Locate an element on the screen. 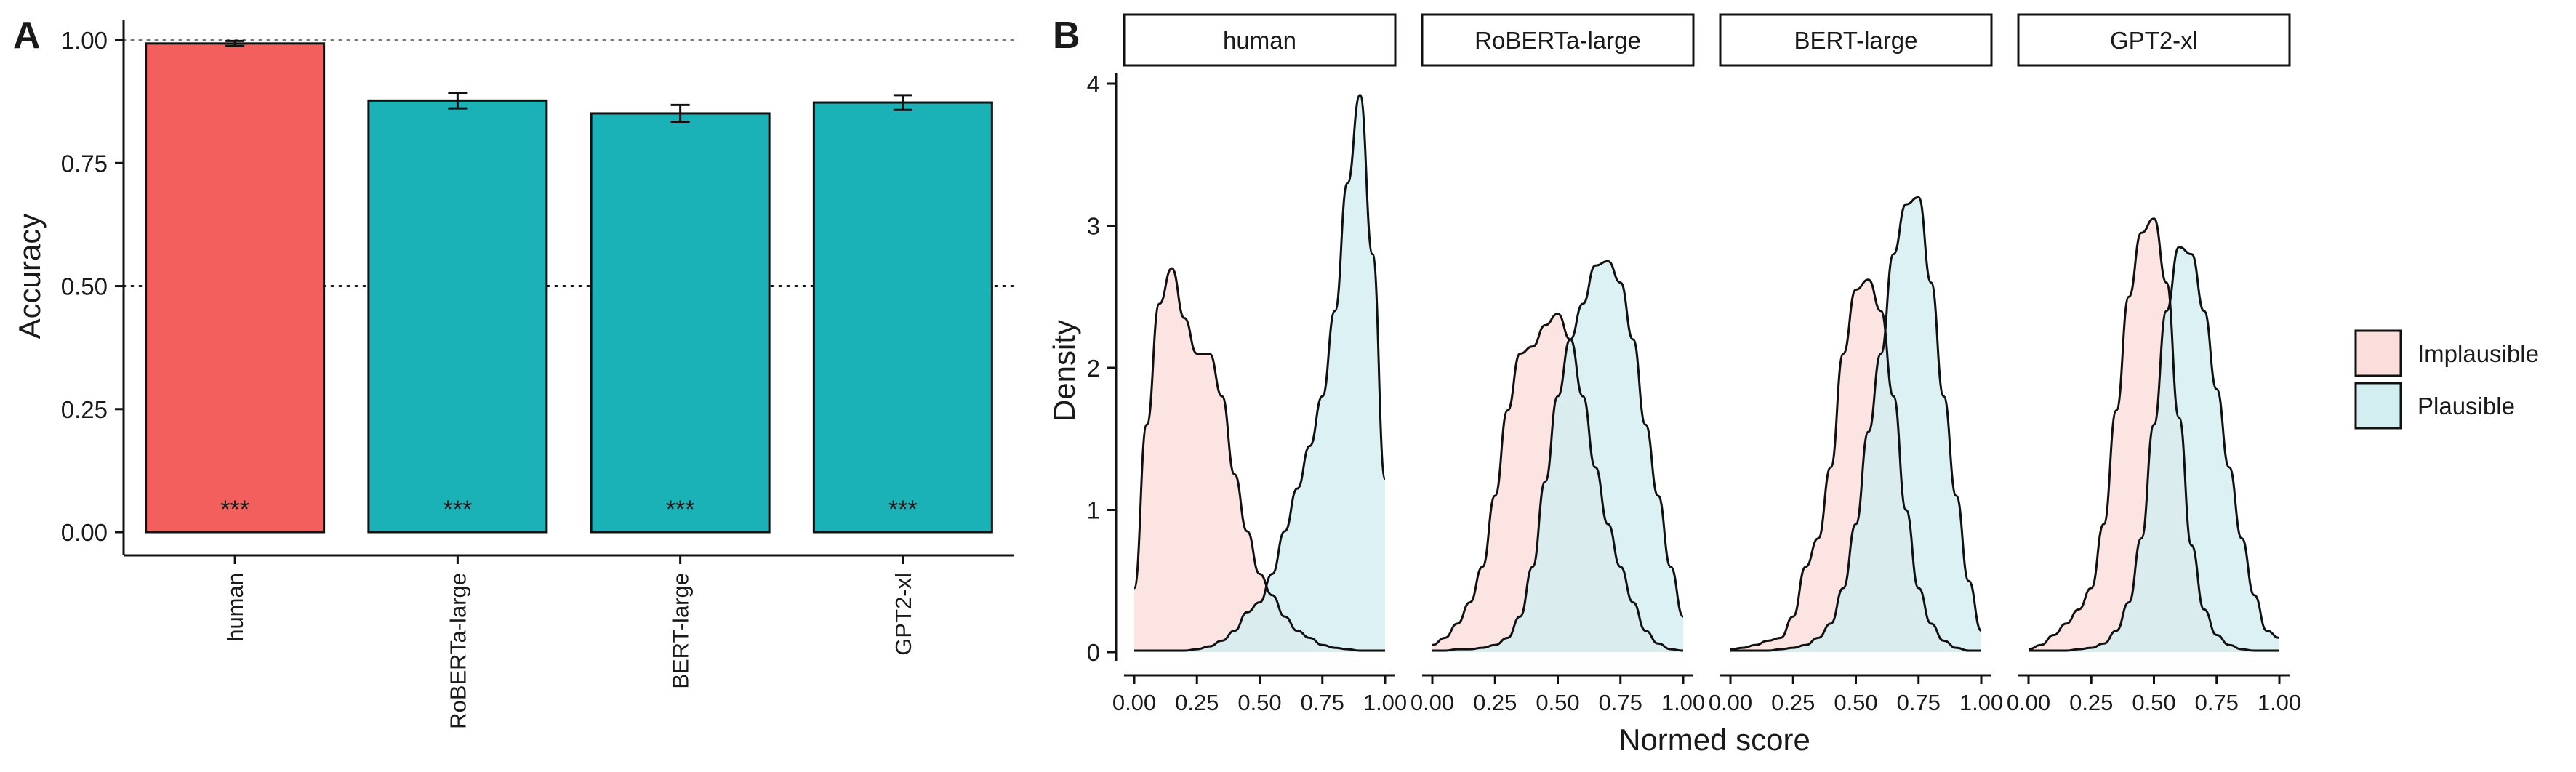  y-axis-title: Density is located at coordinates (1064, 371).